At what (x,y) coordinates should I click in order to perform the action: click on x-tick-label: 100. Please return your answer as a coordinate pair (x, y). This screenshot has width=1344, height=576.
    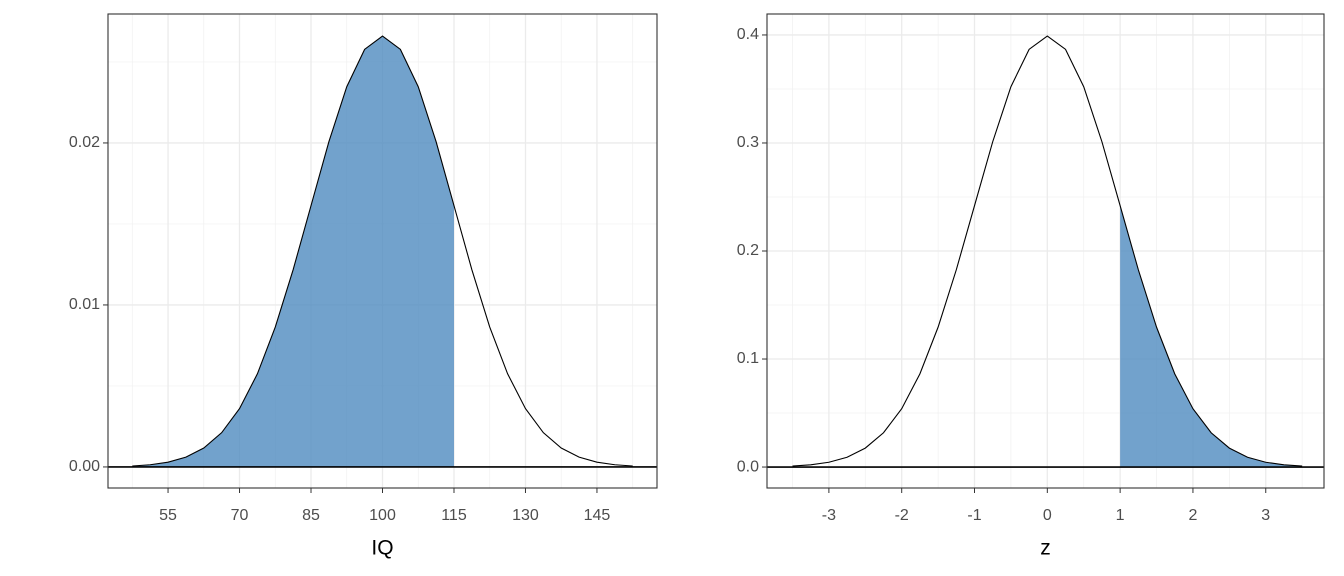
    Looking at the image, I should click on (382, 515).